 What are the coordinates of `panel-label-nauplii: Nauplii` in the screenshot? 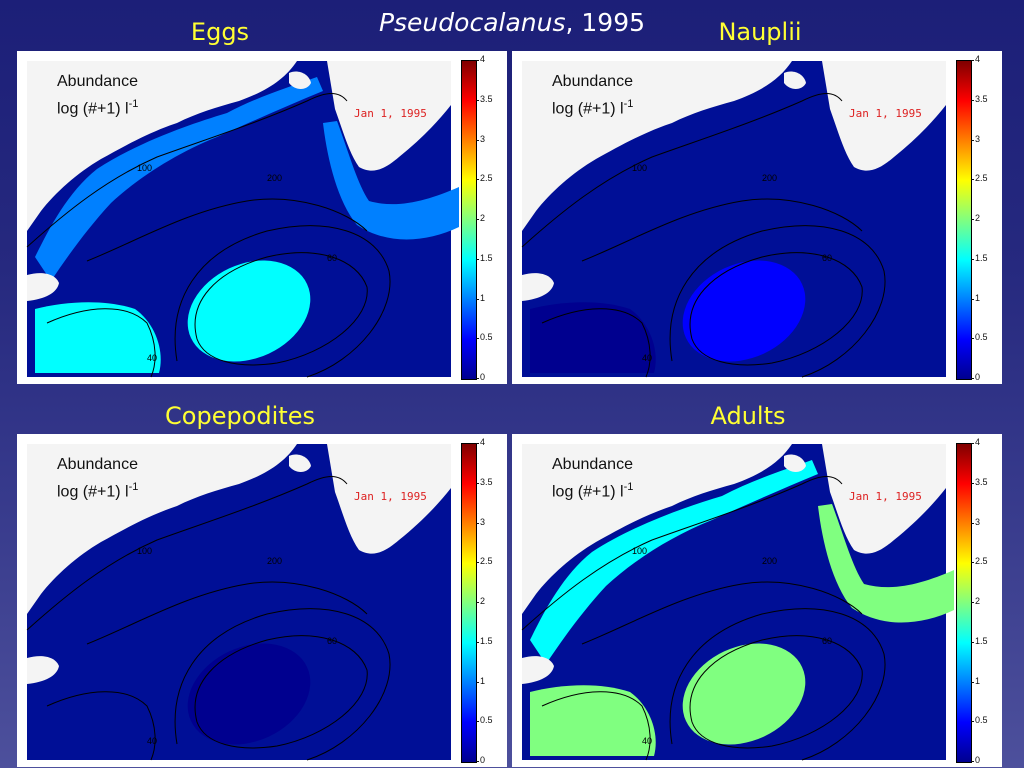 It's located at (760, 32).